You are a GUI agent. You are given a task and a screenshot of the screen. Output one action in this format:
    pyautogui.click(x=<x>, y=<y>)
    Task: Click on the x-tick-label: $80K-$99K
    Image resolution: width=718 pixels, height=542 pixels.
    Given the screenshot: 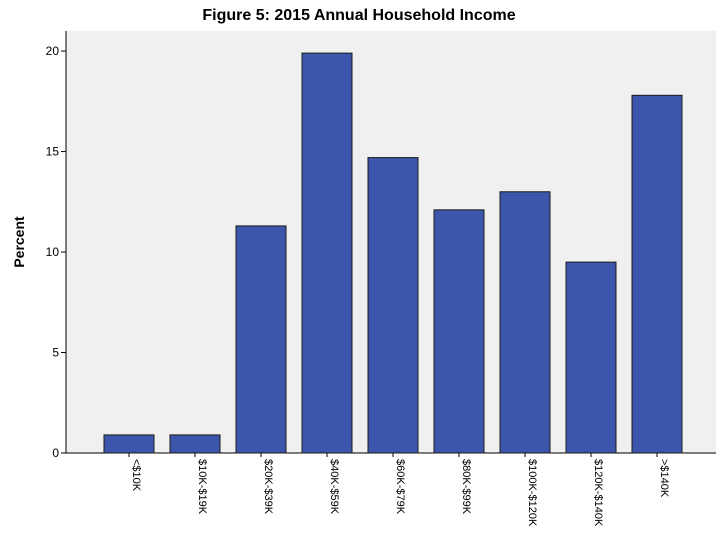 What is the action you would take?
    pyautogui.click(x=466, y=487)
    